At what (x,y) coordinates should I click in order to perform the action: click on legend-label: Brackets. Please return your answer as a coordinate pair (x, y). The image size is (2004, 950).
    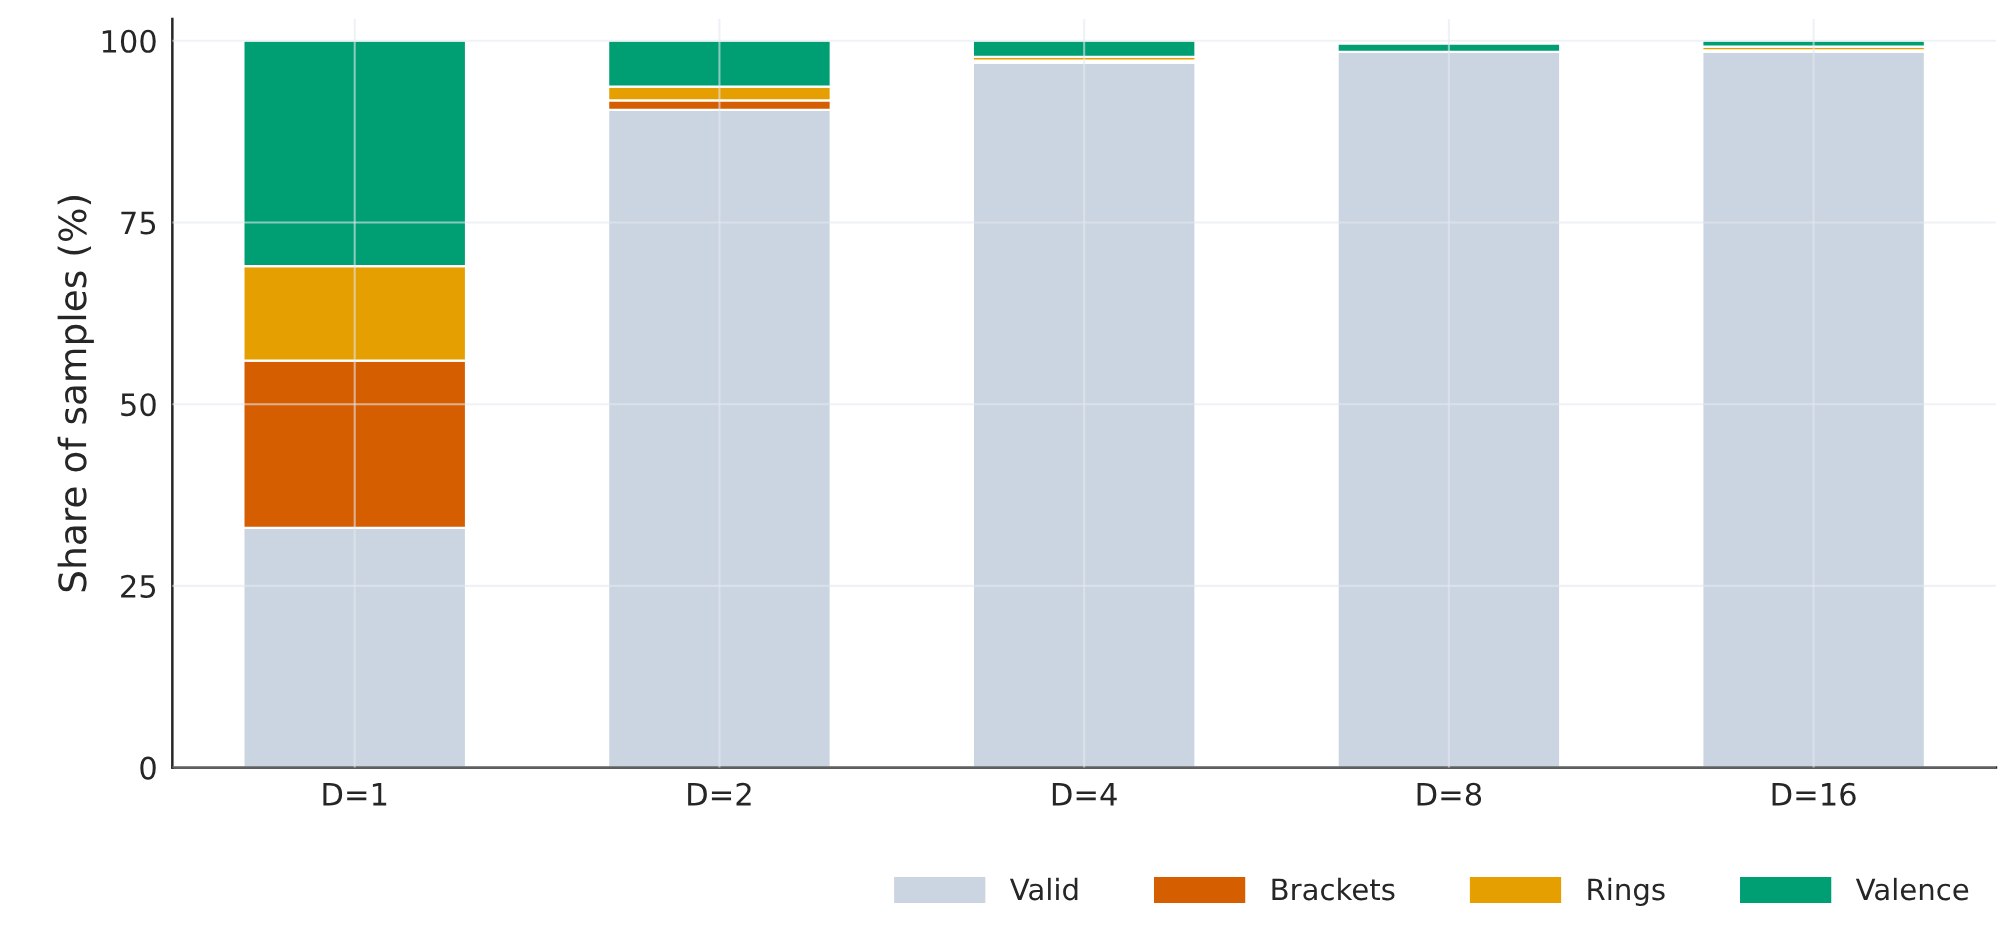
    Looking at the image, I should click on (1333, 889).